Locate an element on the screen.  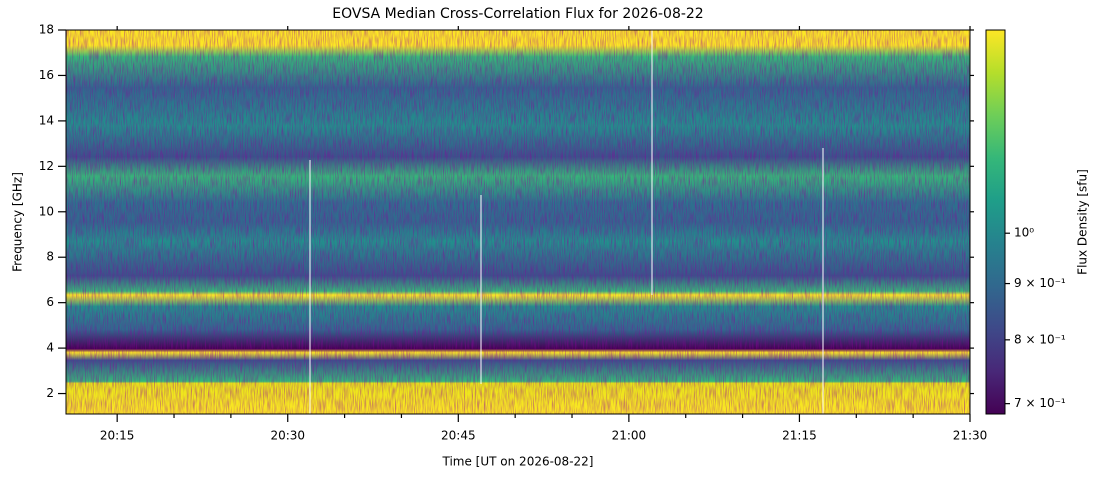
colorbar-label: Flux Density [sfu] is located at coordinates (1083, 222).